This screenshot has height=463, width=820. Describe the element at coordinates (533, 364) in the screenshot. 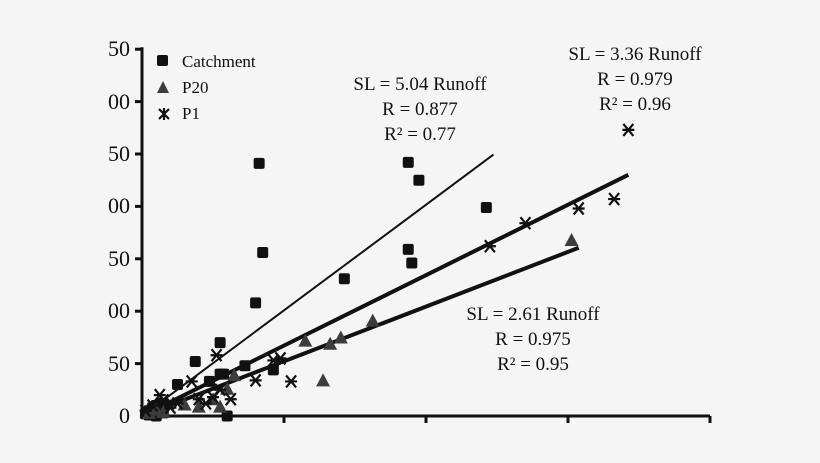

I see `annotation-p20-r2: R² = 0.95` at that location.